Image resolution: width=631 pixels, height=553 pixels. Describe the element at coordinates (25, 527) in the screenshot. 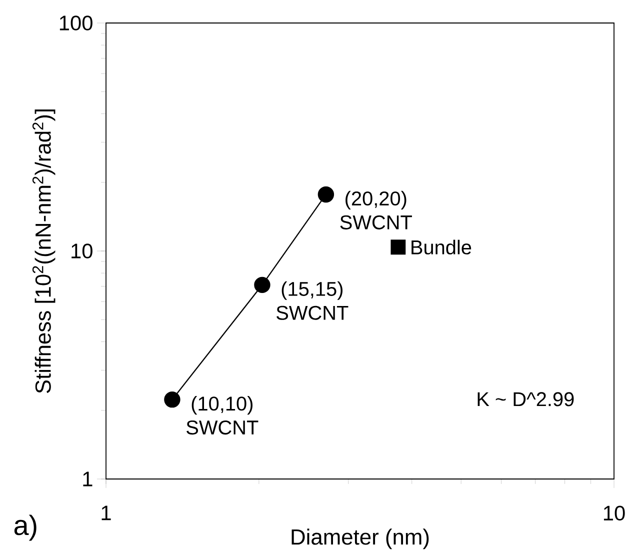

I see `text: a)` at that location.